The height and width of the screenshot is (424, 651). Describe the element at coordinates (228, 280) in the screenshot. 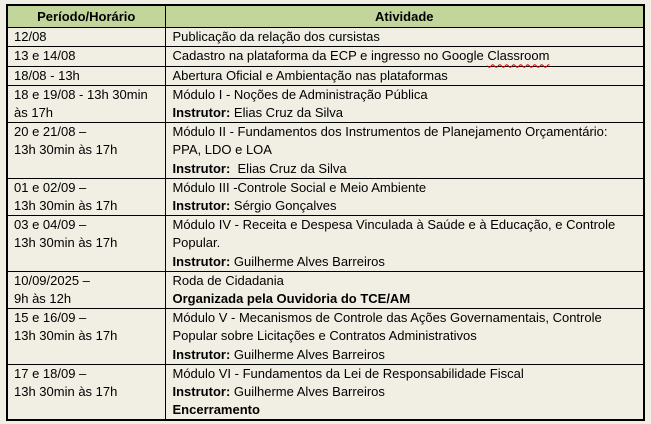

I see `text-segment: Roda de Cidadania` at that location.